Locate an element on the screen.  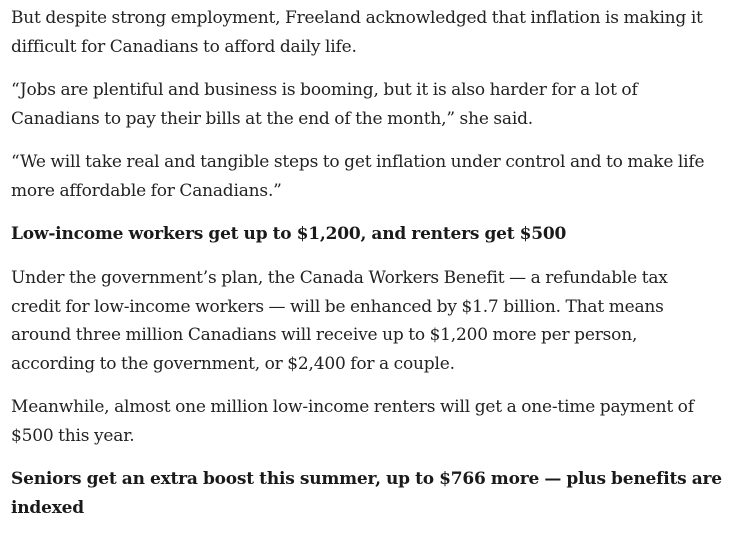
heading-line: indexed is located at coordinates (47, 508).